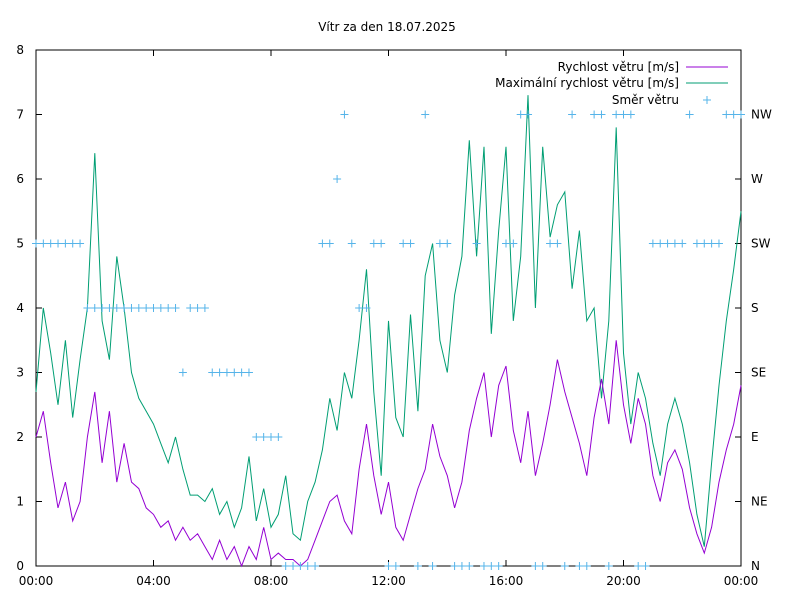 The height and width of the screenshot is (600, 800). What do you see at coordinates (20, 115) in the screenshot?
I see `y-tick-label: 7` at bounding box center [20, 115].